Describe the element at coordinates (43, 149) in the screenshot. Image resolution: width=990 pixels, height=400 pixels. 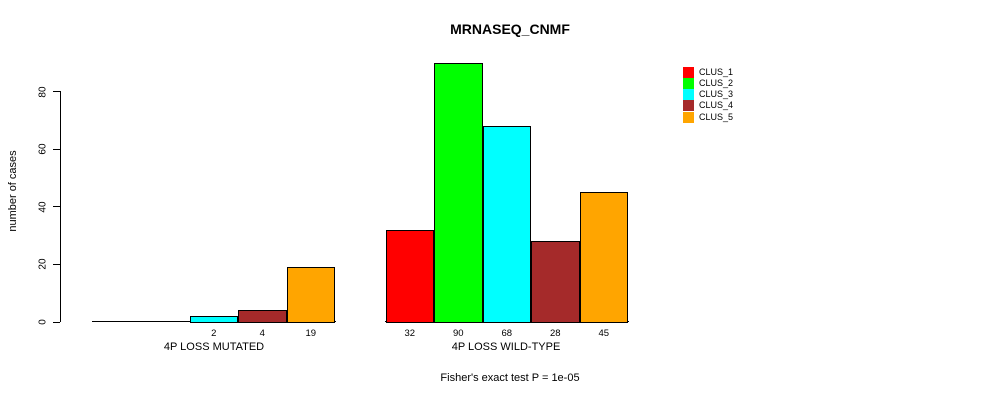
I see `y-tick-label: 60` at that location.